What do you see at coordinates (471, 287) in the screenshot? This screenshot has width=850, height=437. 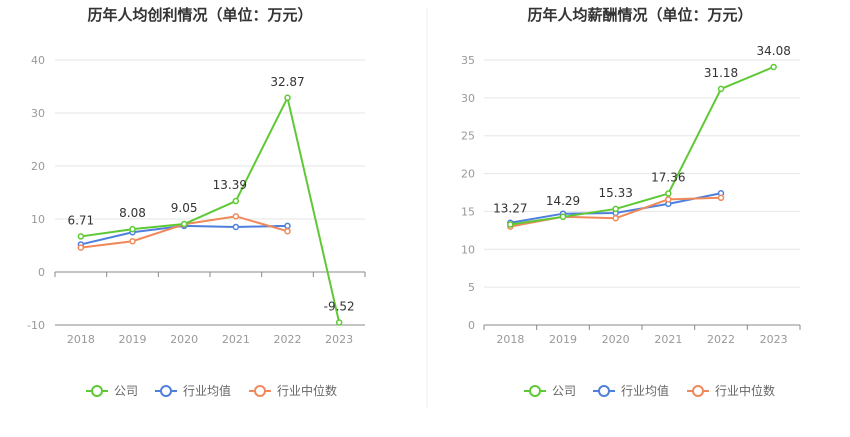 I see `y-tick-label: 5` at bounding box center [471, 287].